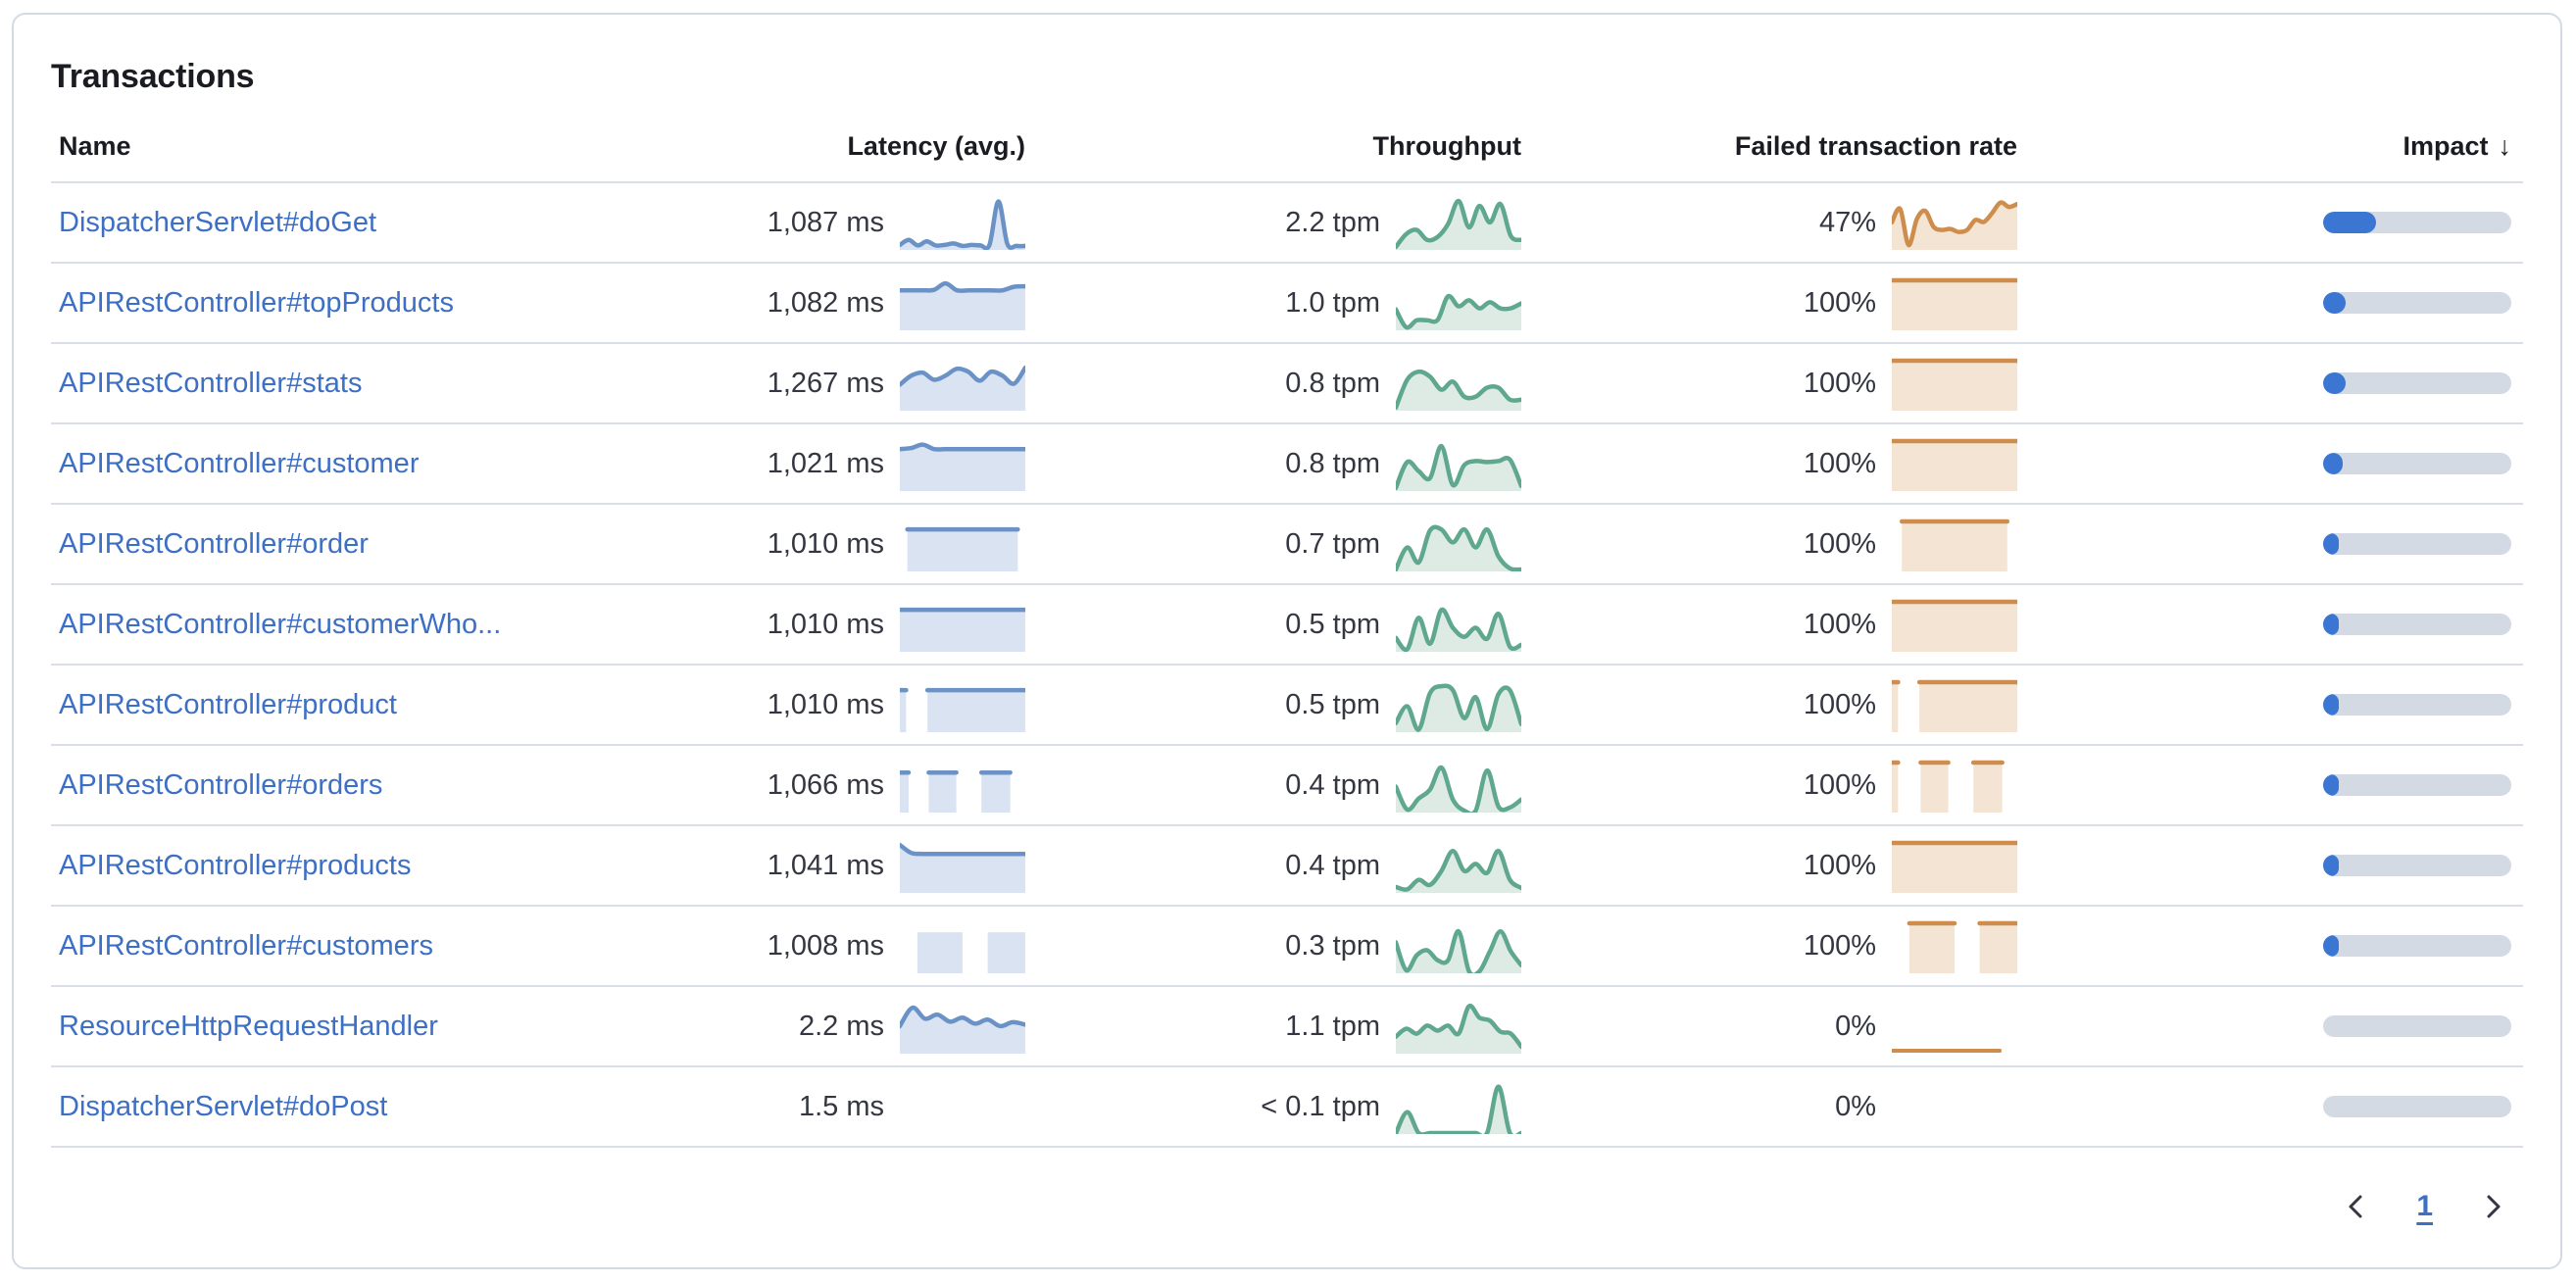 Image resolution: width=2576 pixels, height=1284 pixels. Describe the element at coordinates (211, 383) in the screenshot. I see `transaction-link: APIRestController#stats` at that location.